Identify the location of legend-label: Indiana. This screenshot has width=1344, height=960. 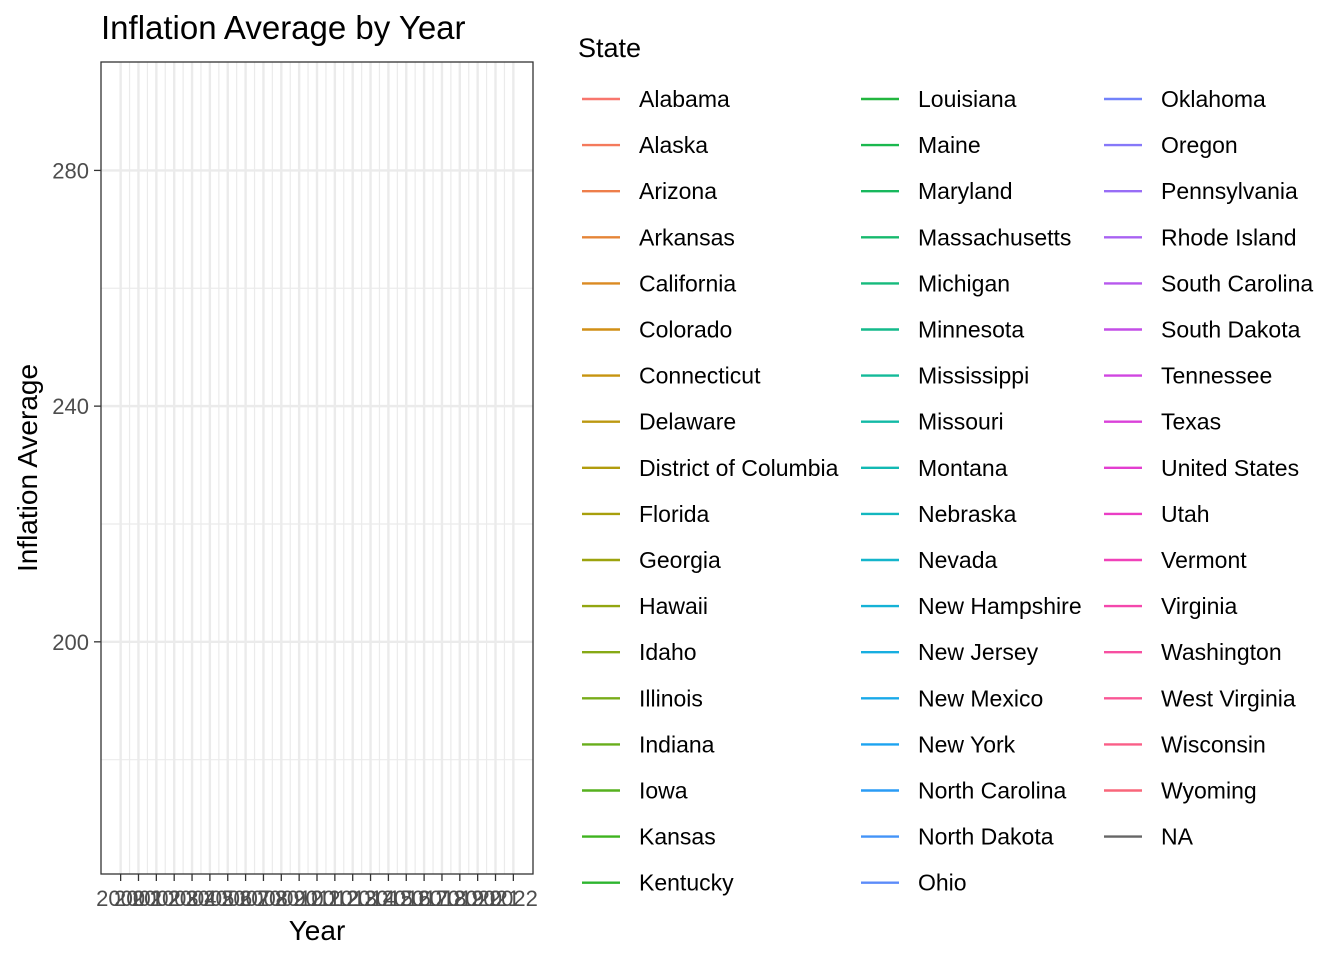
(677, 744).